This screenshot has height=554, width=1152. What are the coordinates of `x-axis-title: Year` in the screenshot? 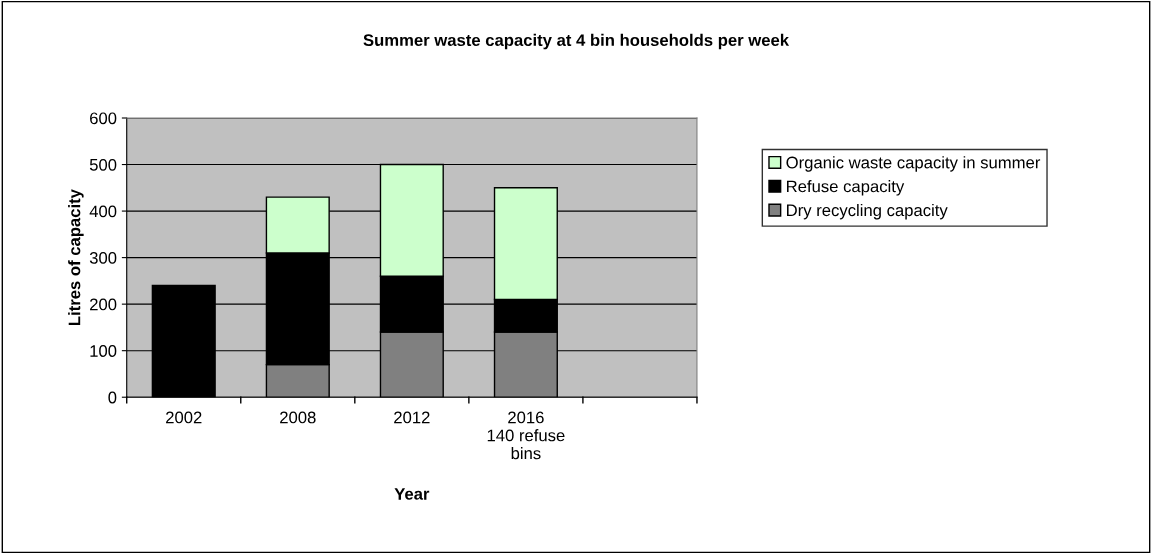 It's located at (412, 494).